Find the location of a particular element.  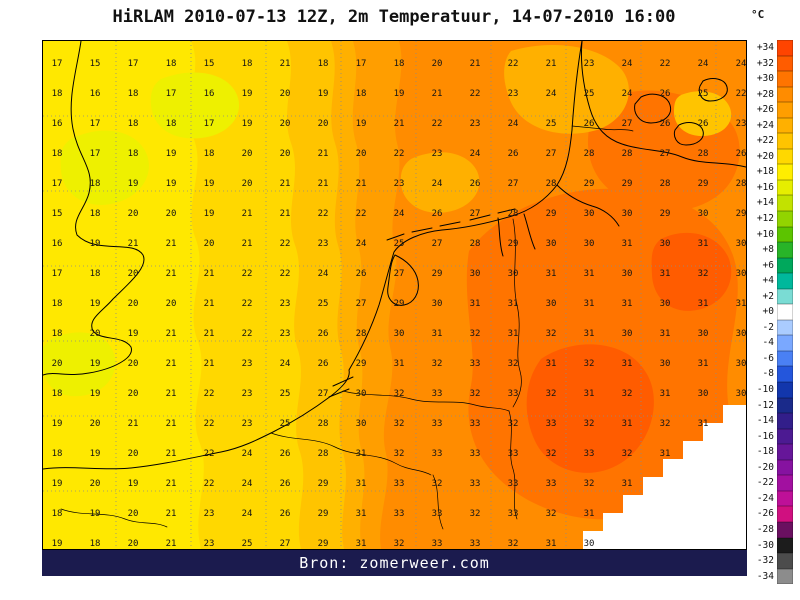

colorbar-entry: +34 is located at coordinates (771, 48).